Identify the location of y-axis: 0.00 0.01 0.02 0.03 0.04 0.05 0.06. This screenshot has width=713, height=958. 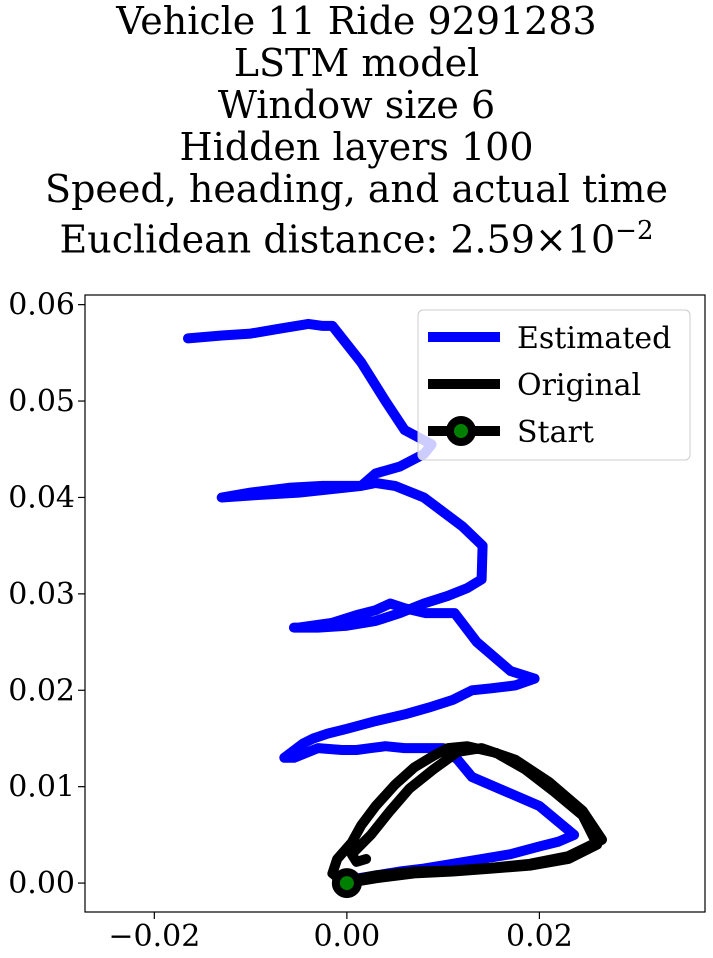
(46, 594).